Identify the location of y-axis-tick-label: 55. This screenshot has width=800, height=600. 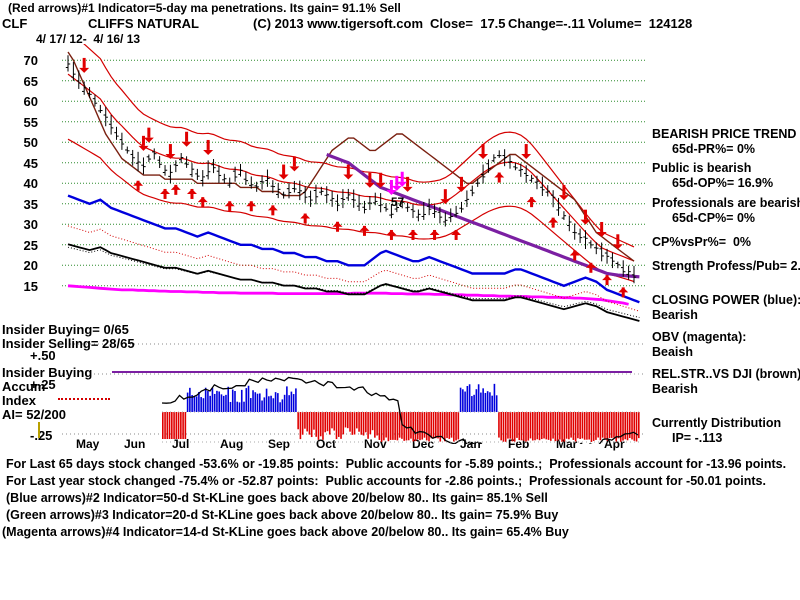
(30, 122).